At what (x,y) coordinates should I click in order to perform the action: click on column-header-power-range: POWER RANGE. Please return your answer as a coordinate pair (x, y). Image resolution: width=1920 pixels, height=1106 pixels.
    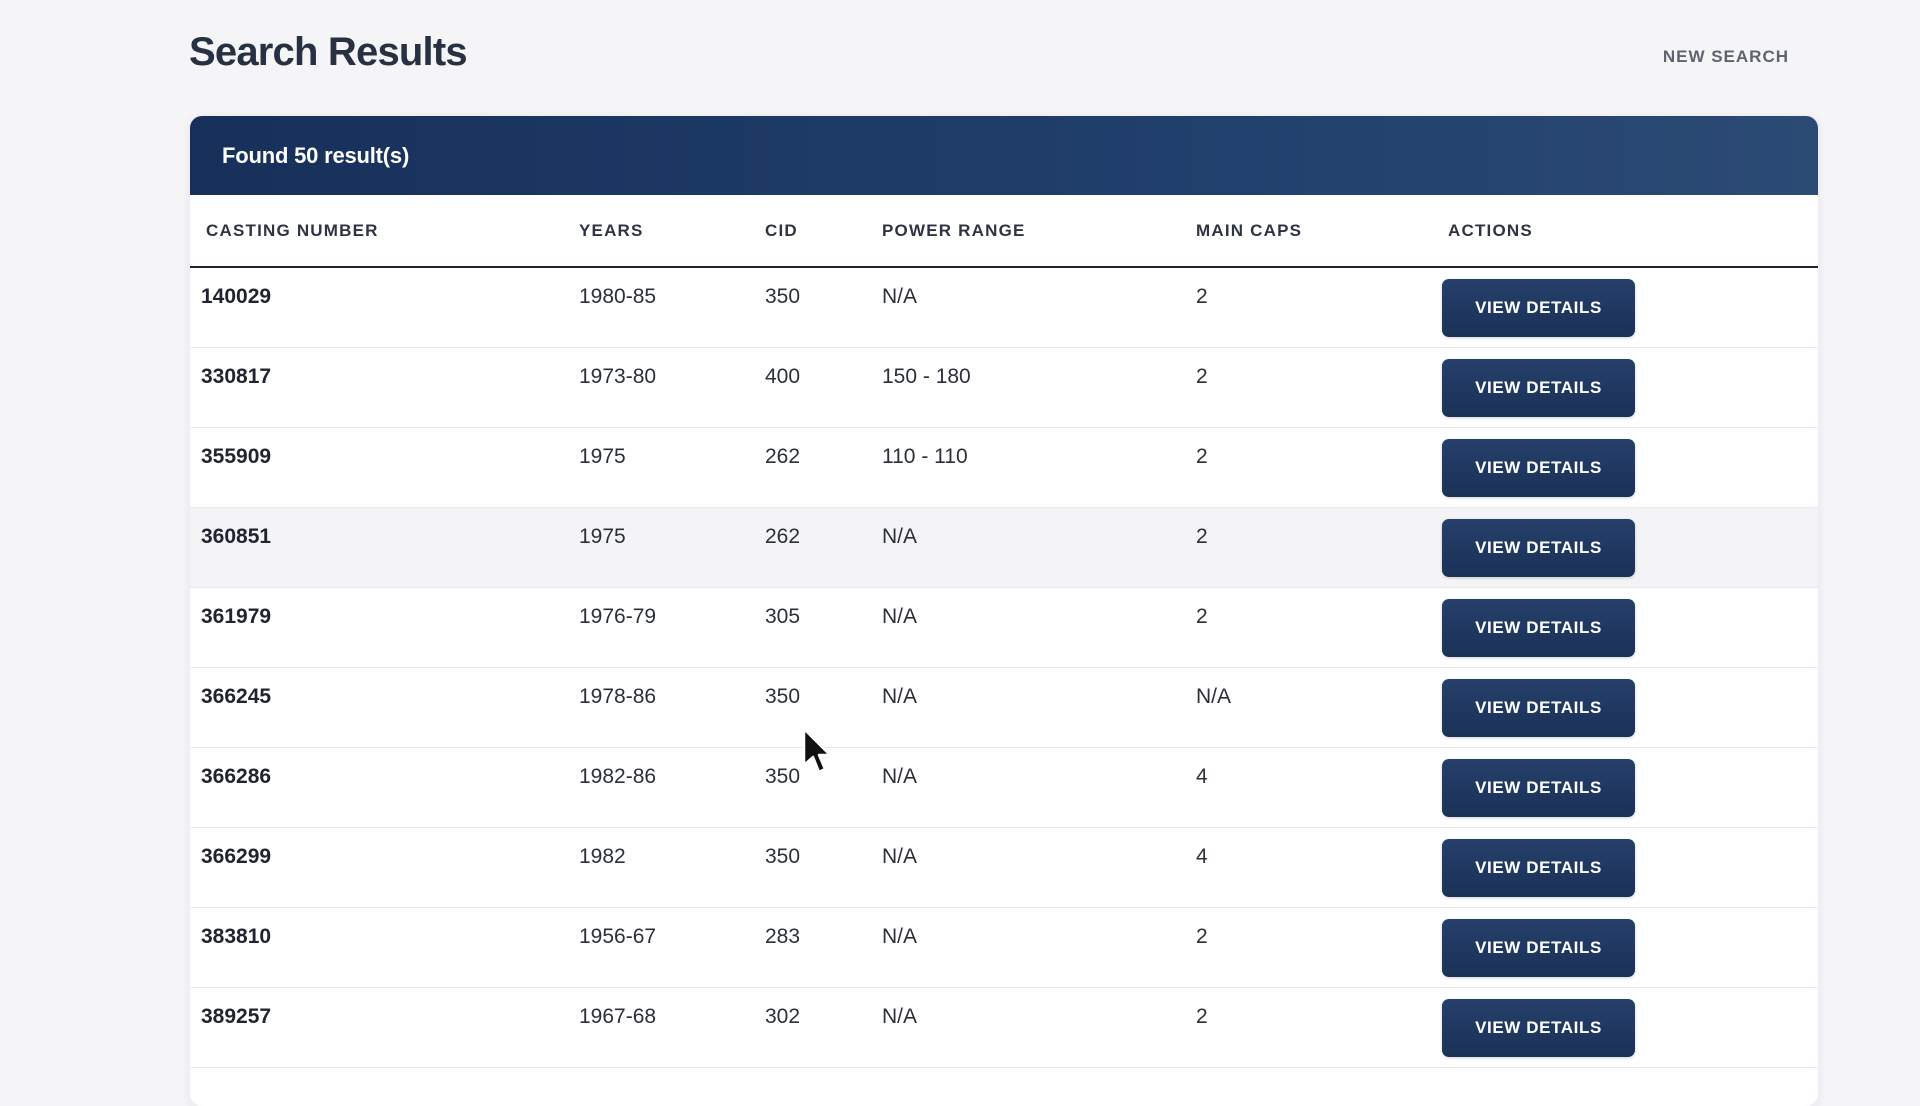
    Looking at the image, I should click on (1039, 231).